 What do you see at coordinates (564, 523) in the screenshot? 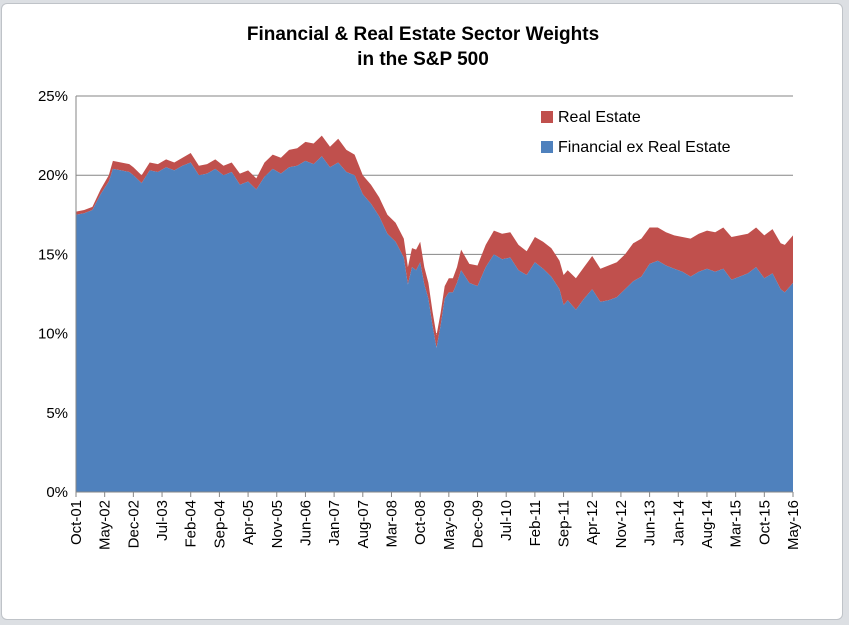
I see `x-tick-label: Sep-11` at bounding box center [564, 523].